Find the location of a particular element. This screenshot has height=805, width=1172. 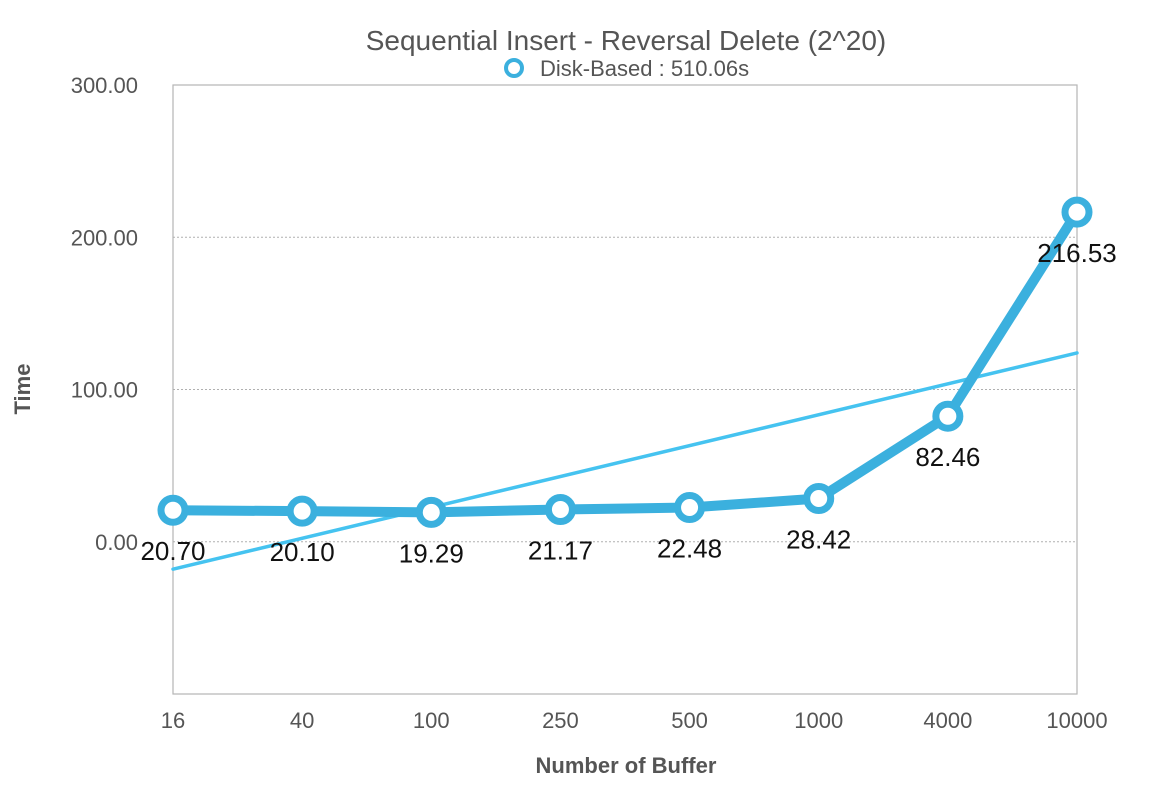

x-tick-label: 4000 is located at coordinates (947, 720).